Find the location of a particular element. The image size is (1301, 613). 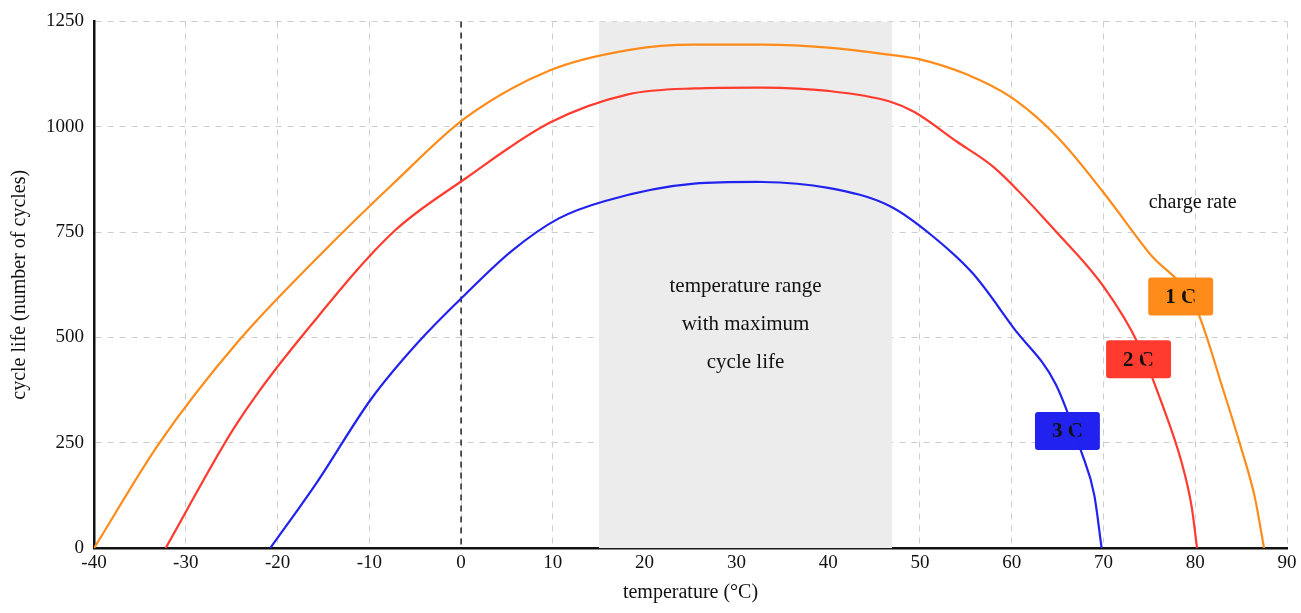

y-tick-label: 0 is located at coordinates (79, 547).